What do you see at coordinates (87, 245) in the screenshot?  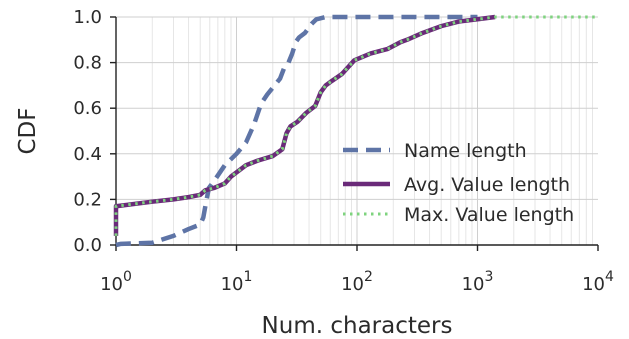 I see `y-tick-label: 0.0` at bounding box center [87, 245].